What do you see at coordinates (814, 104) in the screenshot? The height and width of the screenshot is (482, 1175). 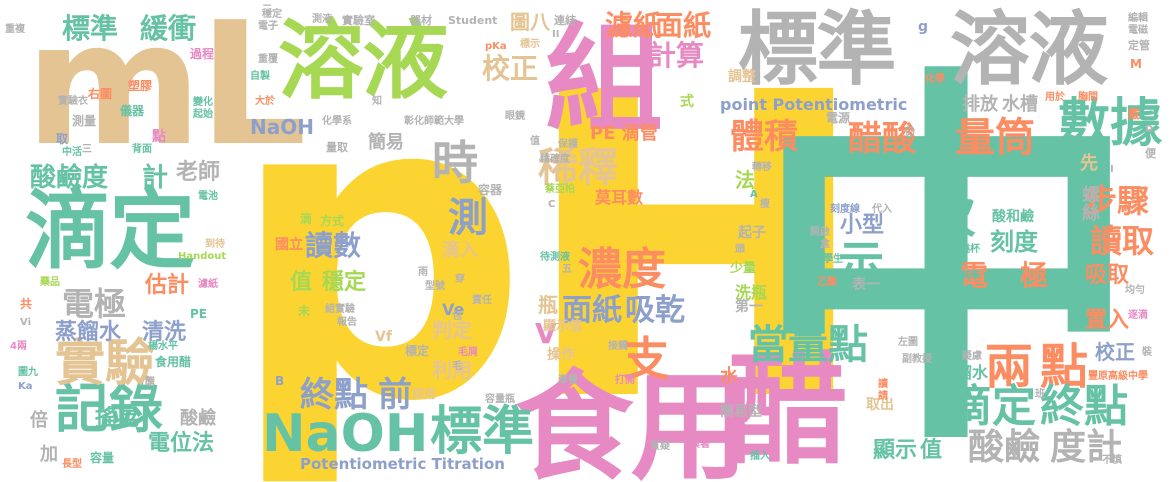 I see `cloud-word: point Potentiometric` at bounding box center [814, 104].